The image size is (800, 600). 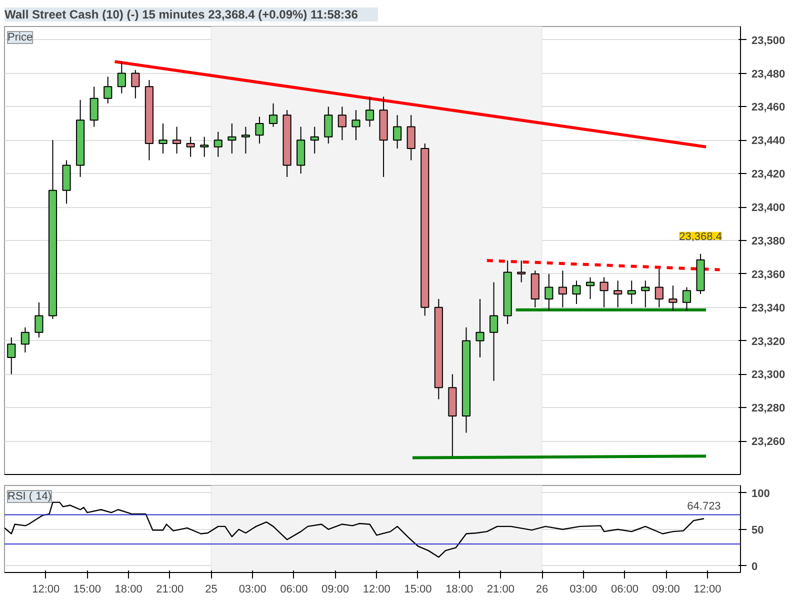 What do you see at coordinates (542, 590) in the screenshot?
I see `x-tick-label: 26` at bounding box center [542, 590].